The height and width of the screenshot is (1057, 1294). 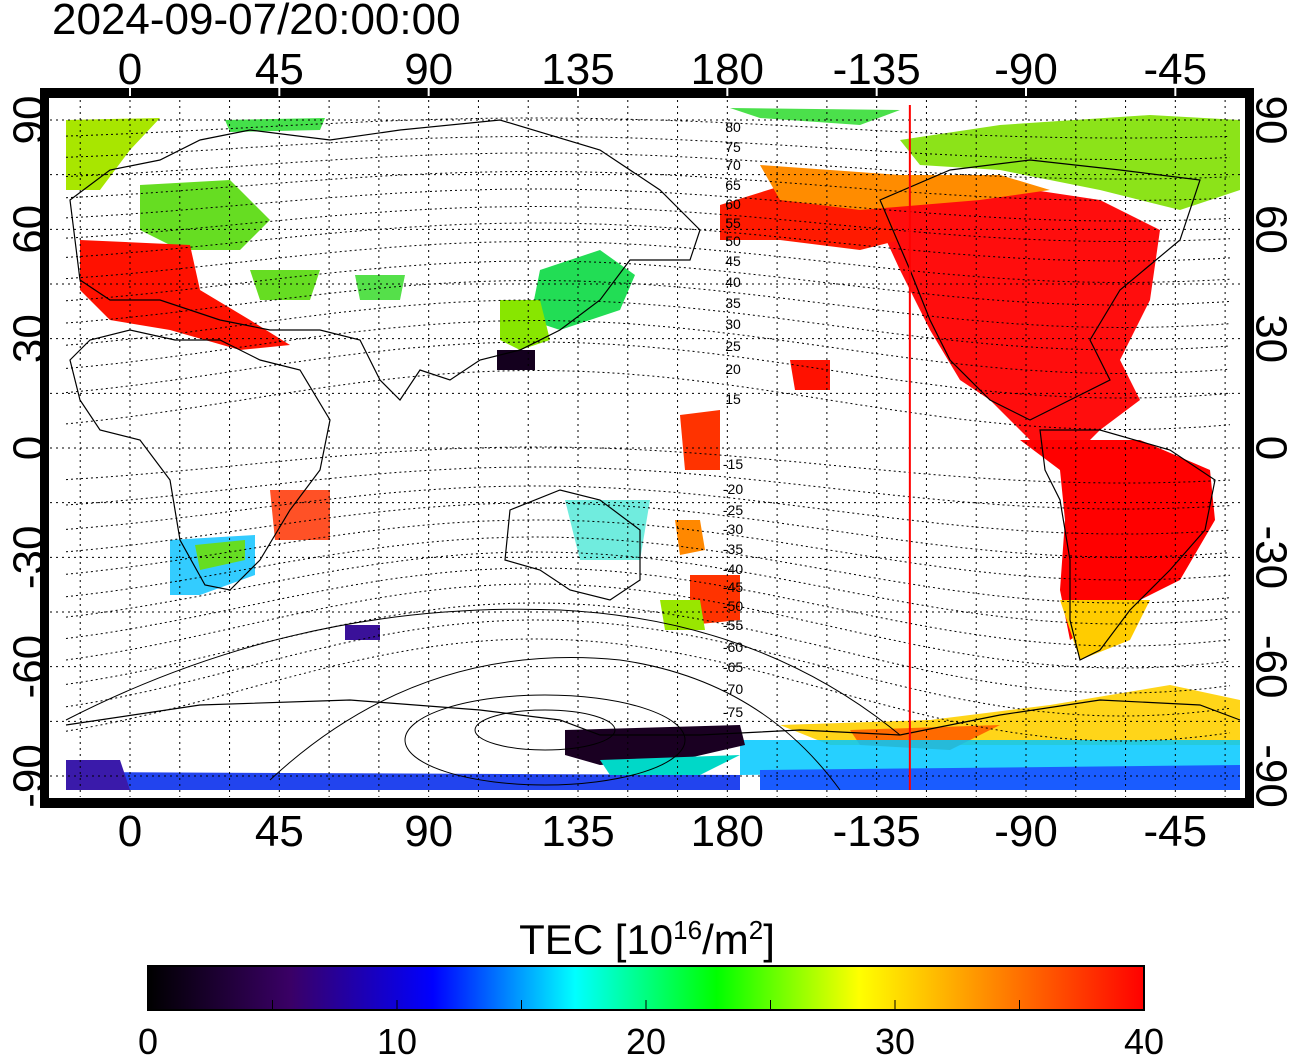 I want to click on bottom-lon-label: 180, so click(x=727, y=831).